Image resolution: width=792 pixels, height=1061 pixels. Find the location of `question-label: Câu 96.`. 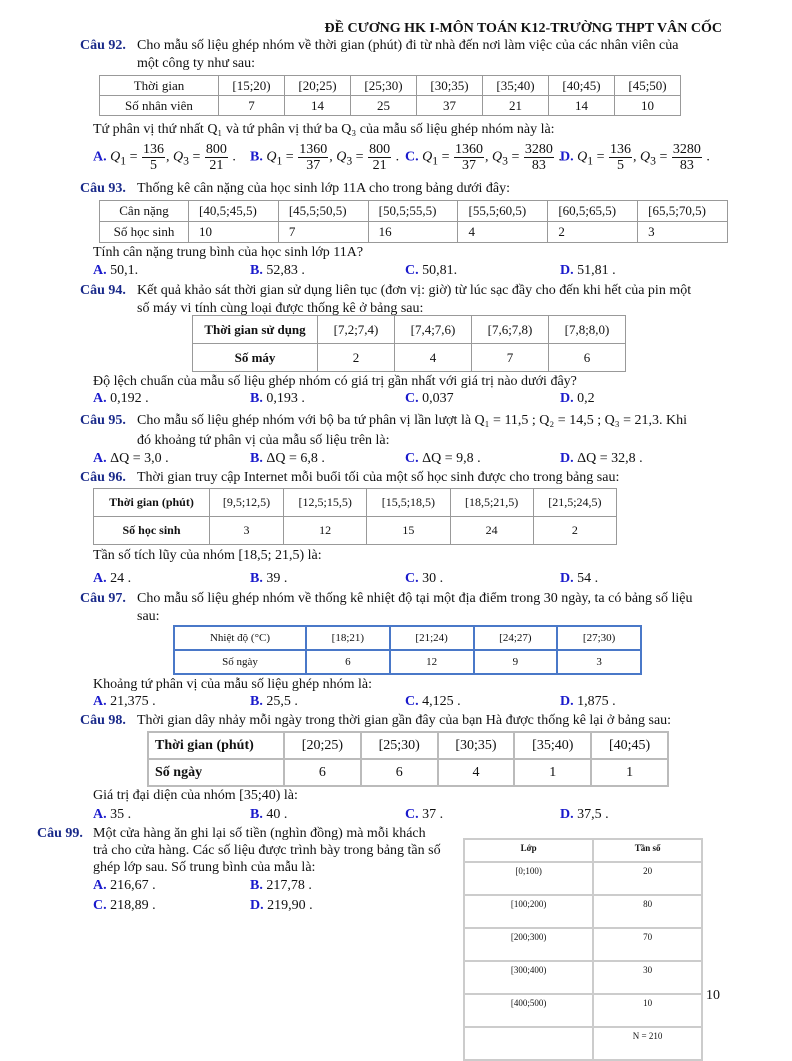

question-label: Câu 96. is located at coordinates (103, 477).